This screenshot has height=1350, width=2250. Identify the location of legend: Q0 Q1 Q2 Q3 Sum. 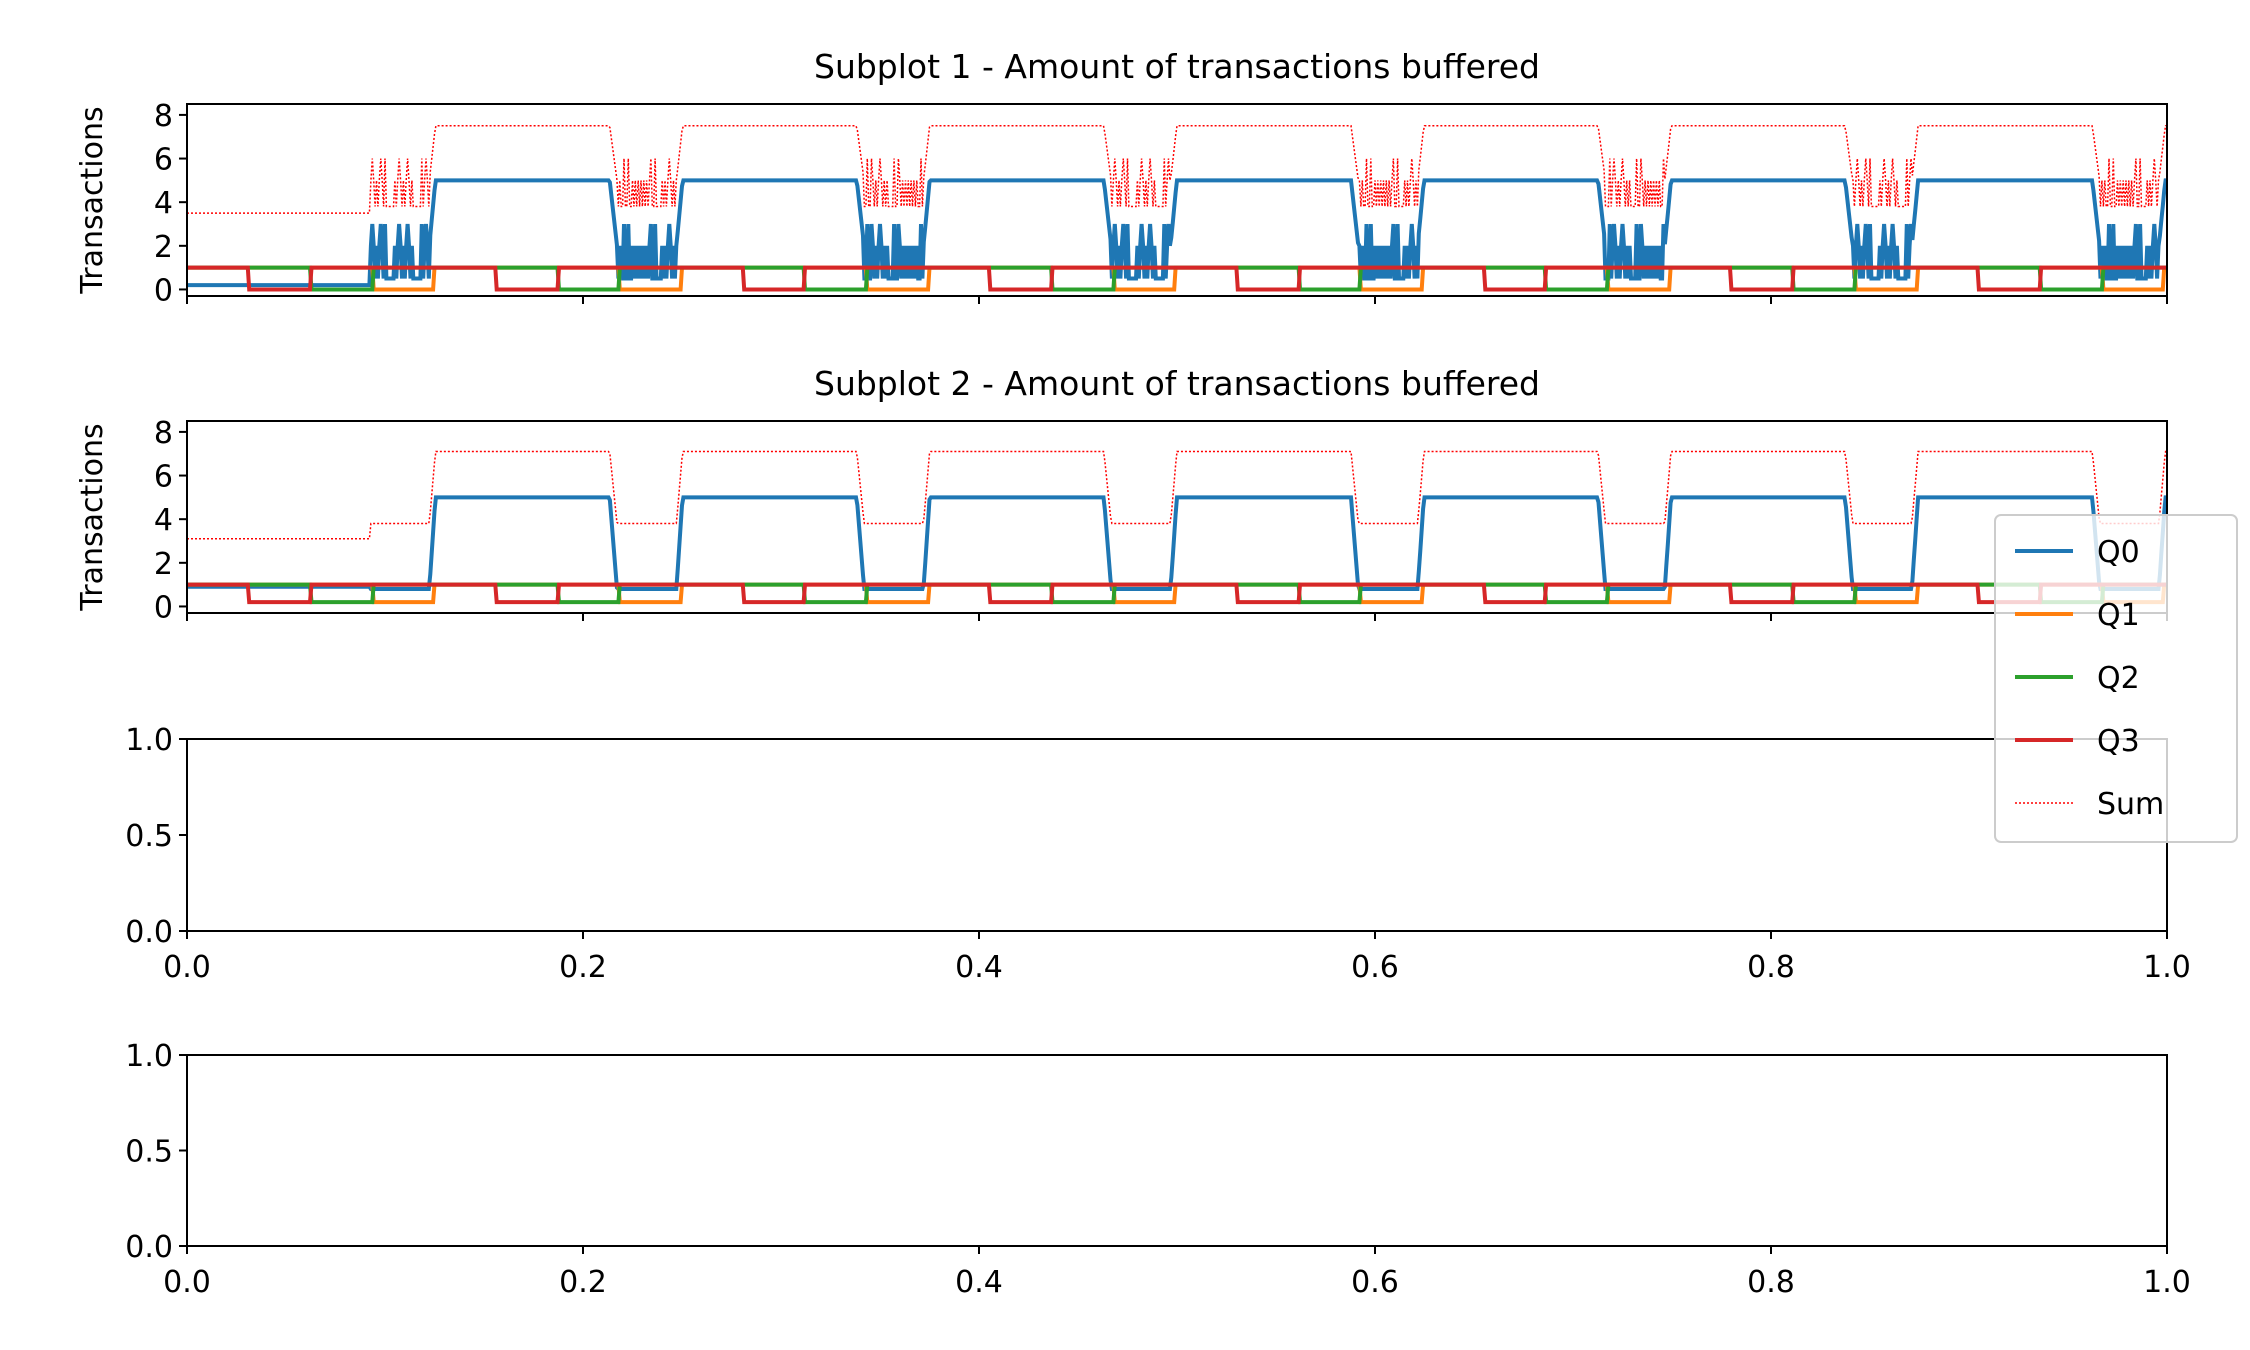
(2116, 678).